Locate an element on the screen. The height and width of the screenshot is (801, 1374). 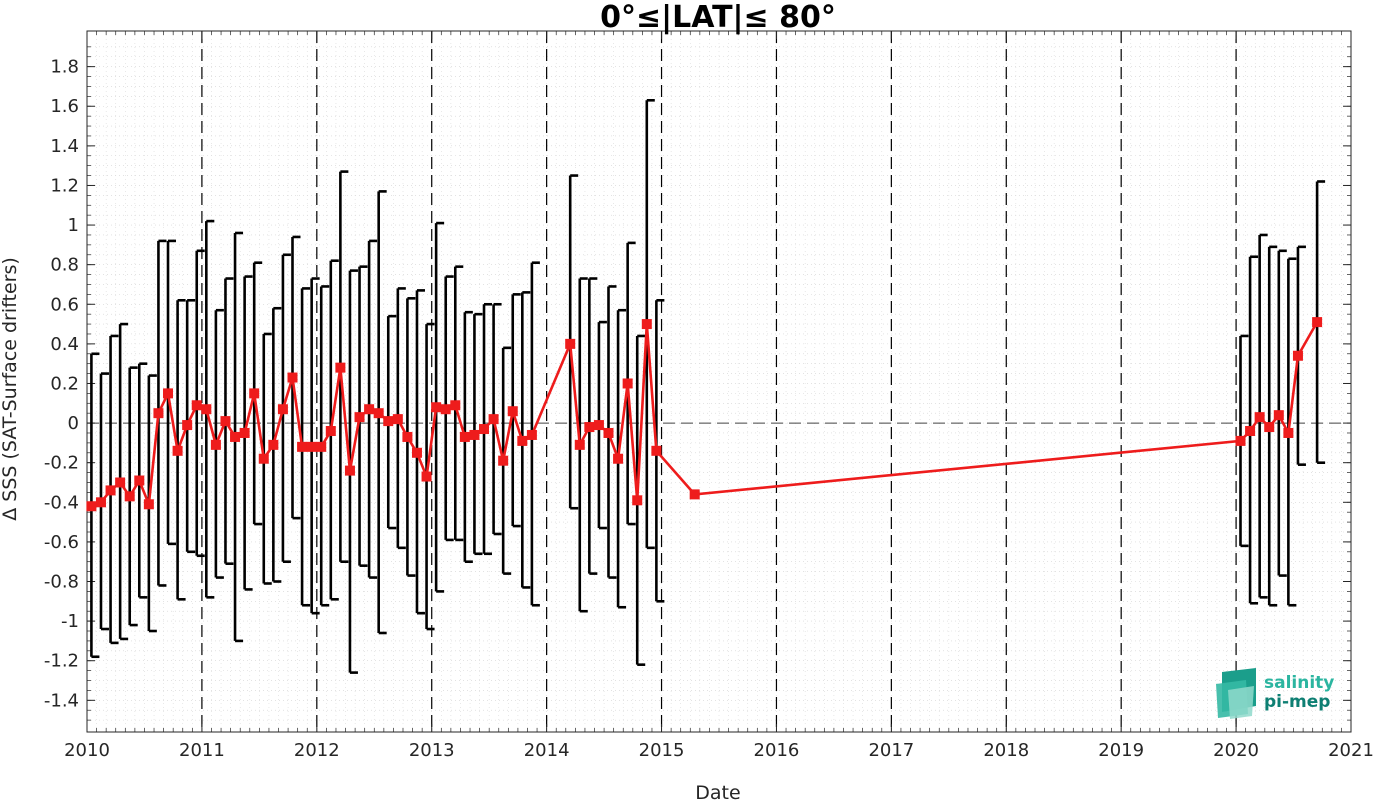
x-tick-label: 2017 is located at coordinates (891, 750).